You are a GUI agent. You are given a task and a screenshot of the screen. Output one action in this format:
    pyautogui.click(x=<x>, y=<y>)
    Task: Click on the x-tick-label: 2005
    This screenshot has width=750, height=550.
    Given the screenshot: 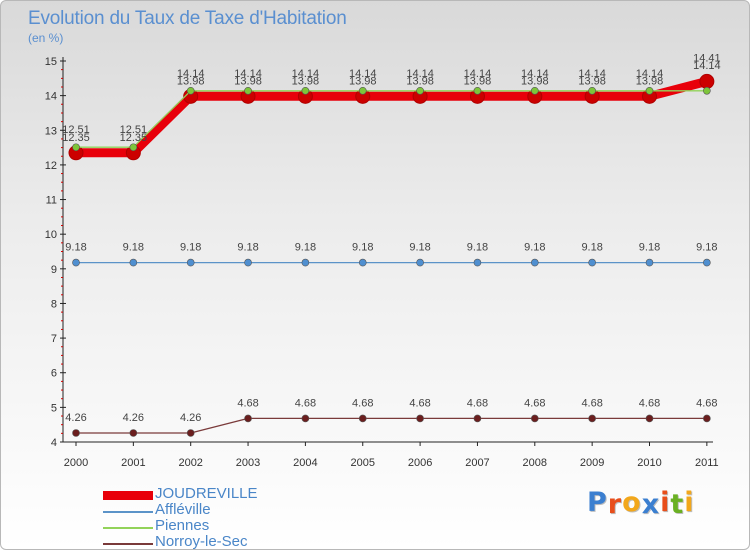 What is the action you would take?
    pyautogui.click(x=363, y=463)
    